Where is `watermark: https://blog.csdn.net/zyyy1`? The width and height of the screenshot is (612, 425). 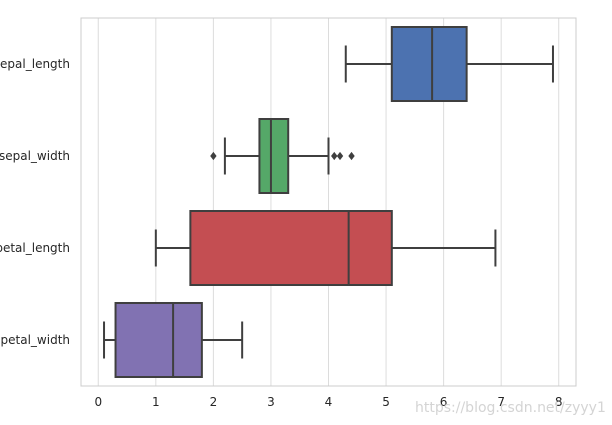 watermark: https://blog.csdn.net/zyyy1 is located at coordinates (510, 408).